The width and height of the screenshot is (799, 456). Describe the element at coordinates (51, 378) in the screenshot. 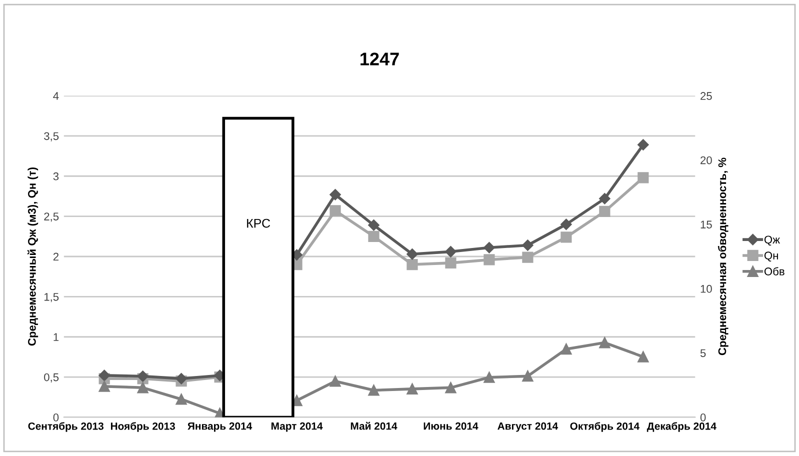

I see `y-tick-label: 0,5` at that location.